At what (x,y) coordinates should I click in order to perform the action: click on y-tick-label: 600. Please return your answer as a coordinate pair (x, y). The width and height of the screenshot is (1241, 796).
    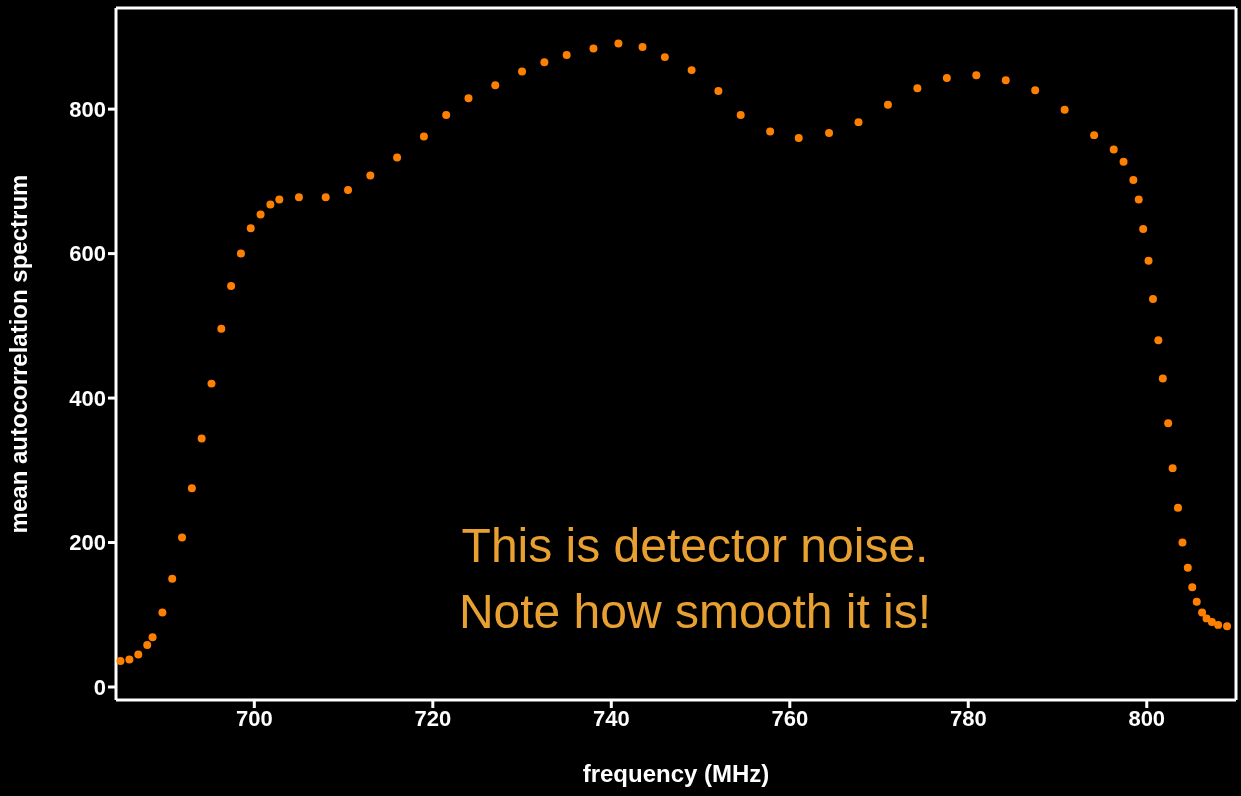
    Looking at the image, I should click on (87, 254).